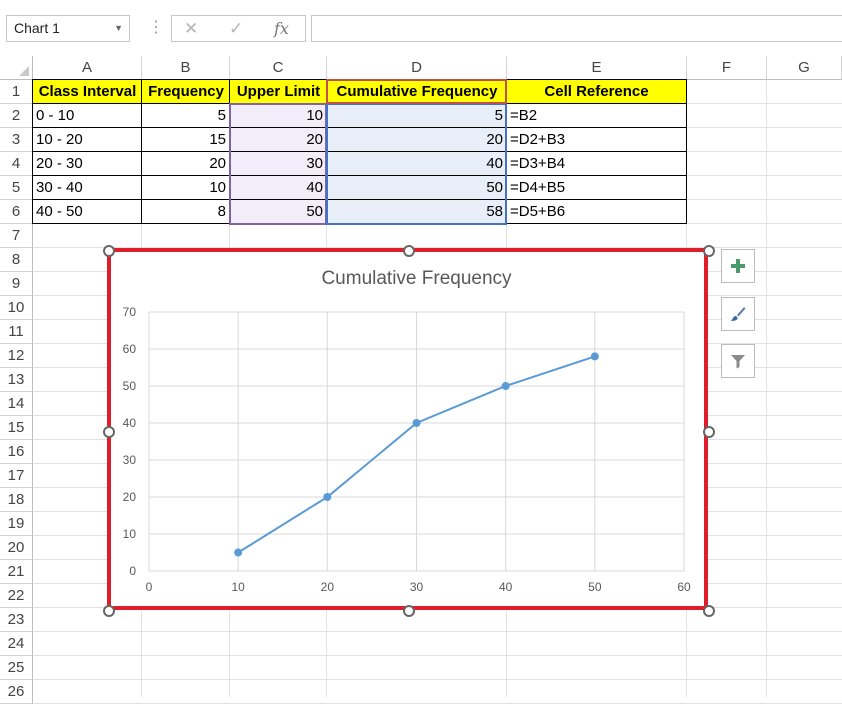 This screenshot has width=842, height=704. I want to click on row-header: 3, so click(16, 140).